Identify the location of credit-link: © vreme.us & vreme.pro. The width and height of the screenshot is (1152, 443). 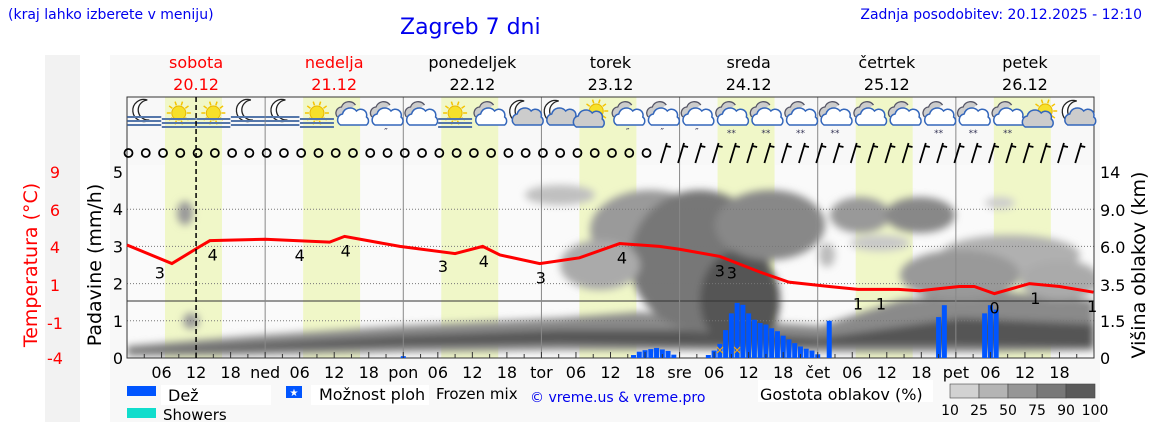
(617, 398).